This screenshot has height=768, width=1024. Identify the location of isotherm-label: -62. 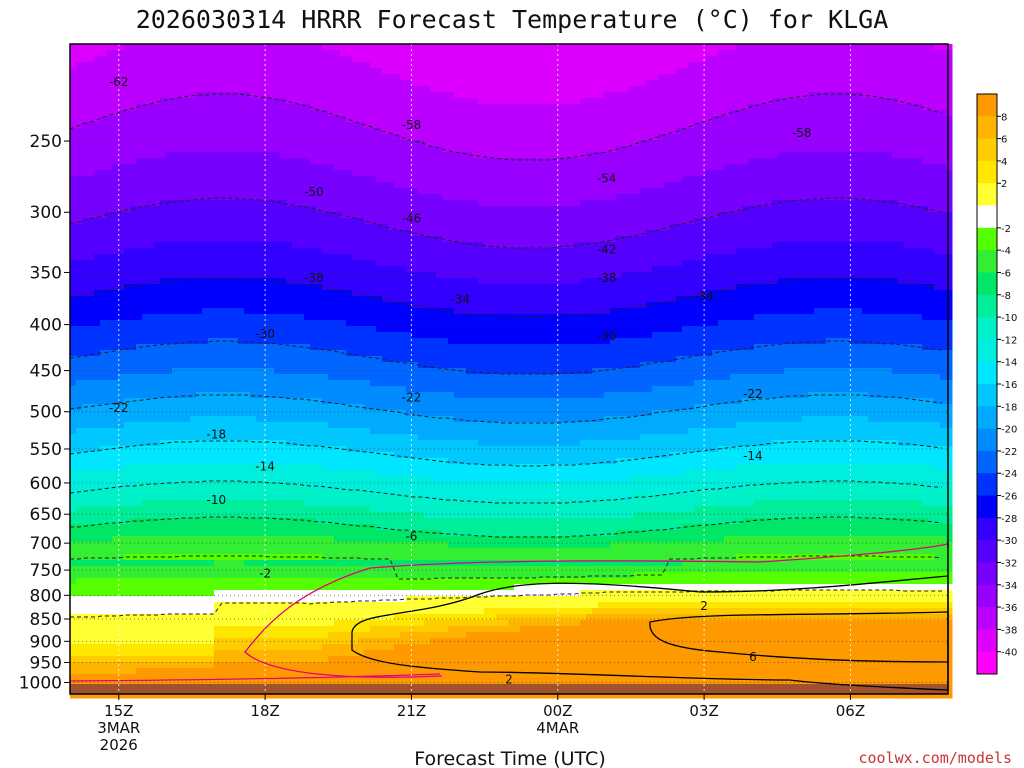
(119, 82).